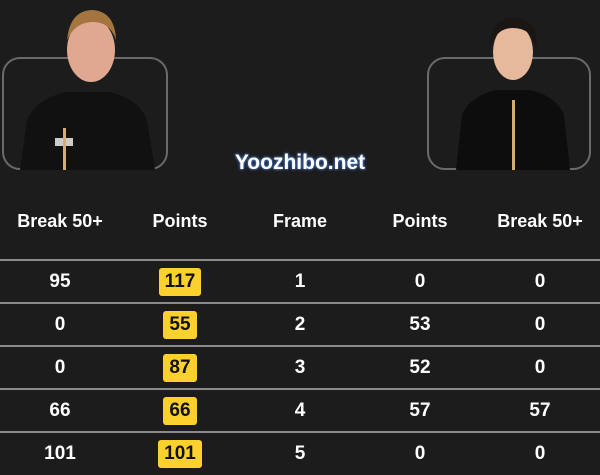 This screenshot has height=475, width=600. What do you see at coordinates (180, 221) in the screenshot?
I see `header-left-points: Points` at bounding box center [180, 221].